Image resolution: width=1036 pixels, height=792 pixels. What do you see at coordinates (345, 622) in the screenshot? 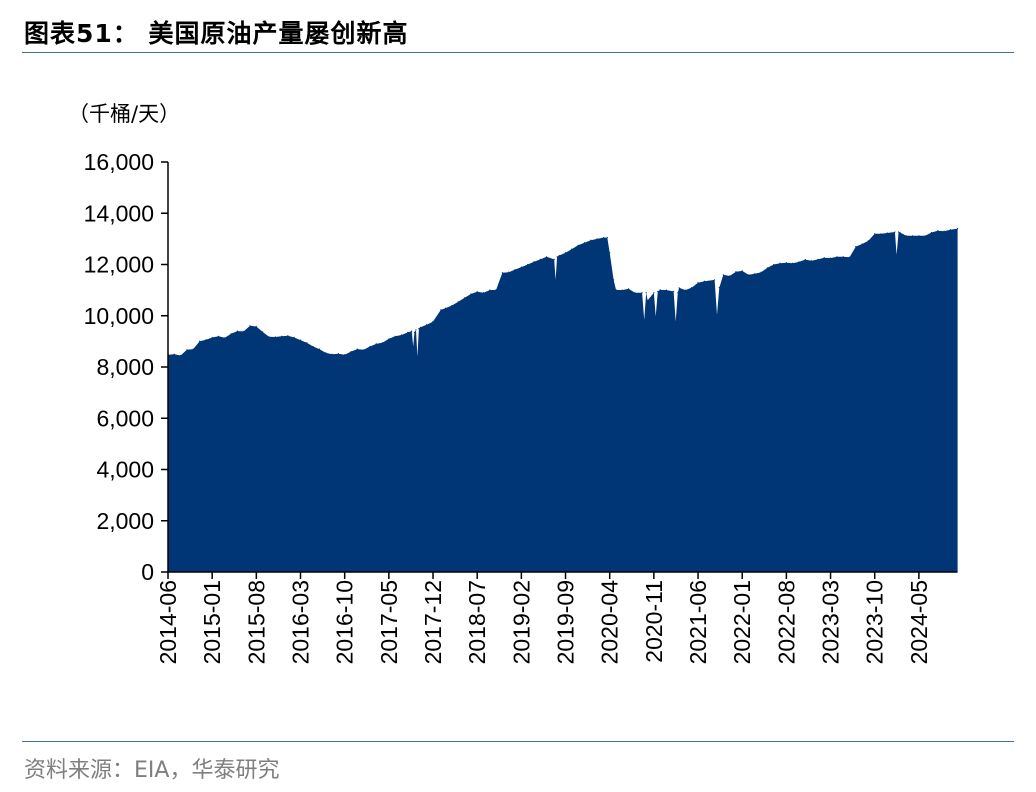
I see `x-tick-label: 2016-10` at bounding box center [345, 622].